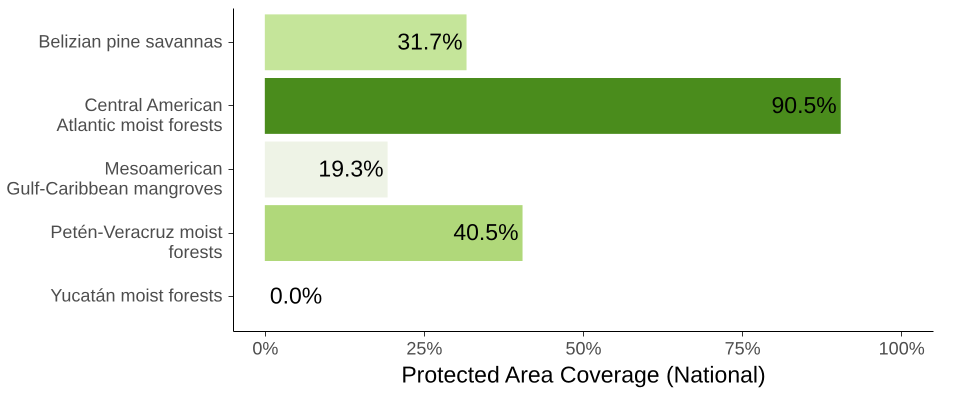  I want to click on y-tick-label: Mesoamerican Gulf-Caribbean mangroves, so click(114, 178).